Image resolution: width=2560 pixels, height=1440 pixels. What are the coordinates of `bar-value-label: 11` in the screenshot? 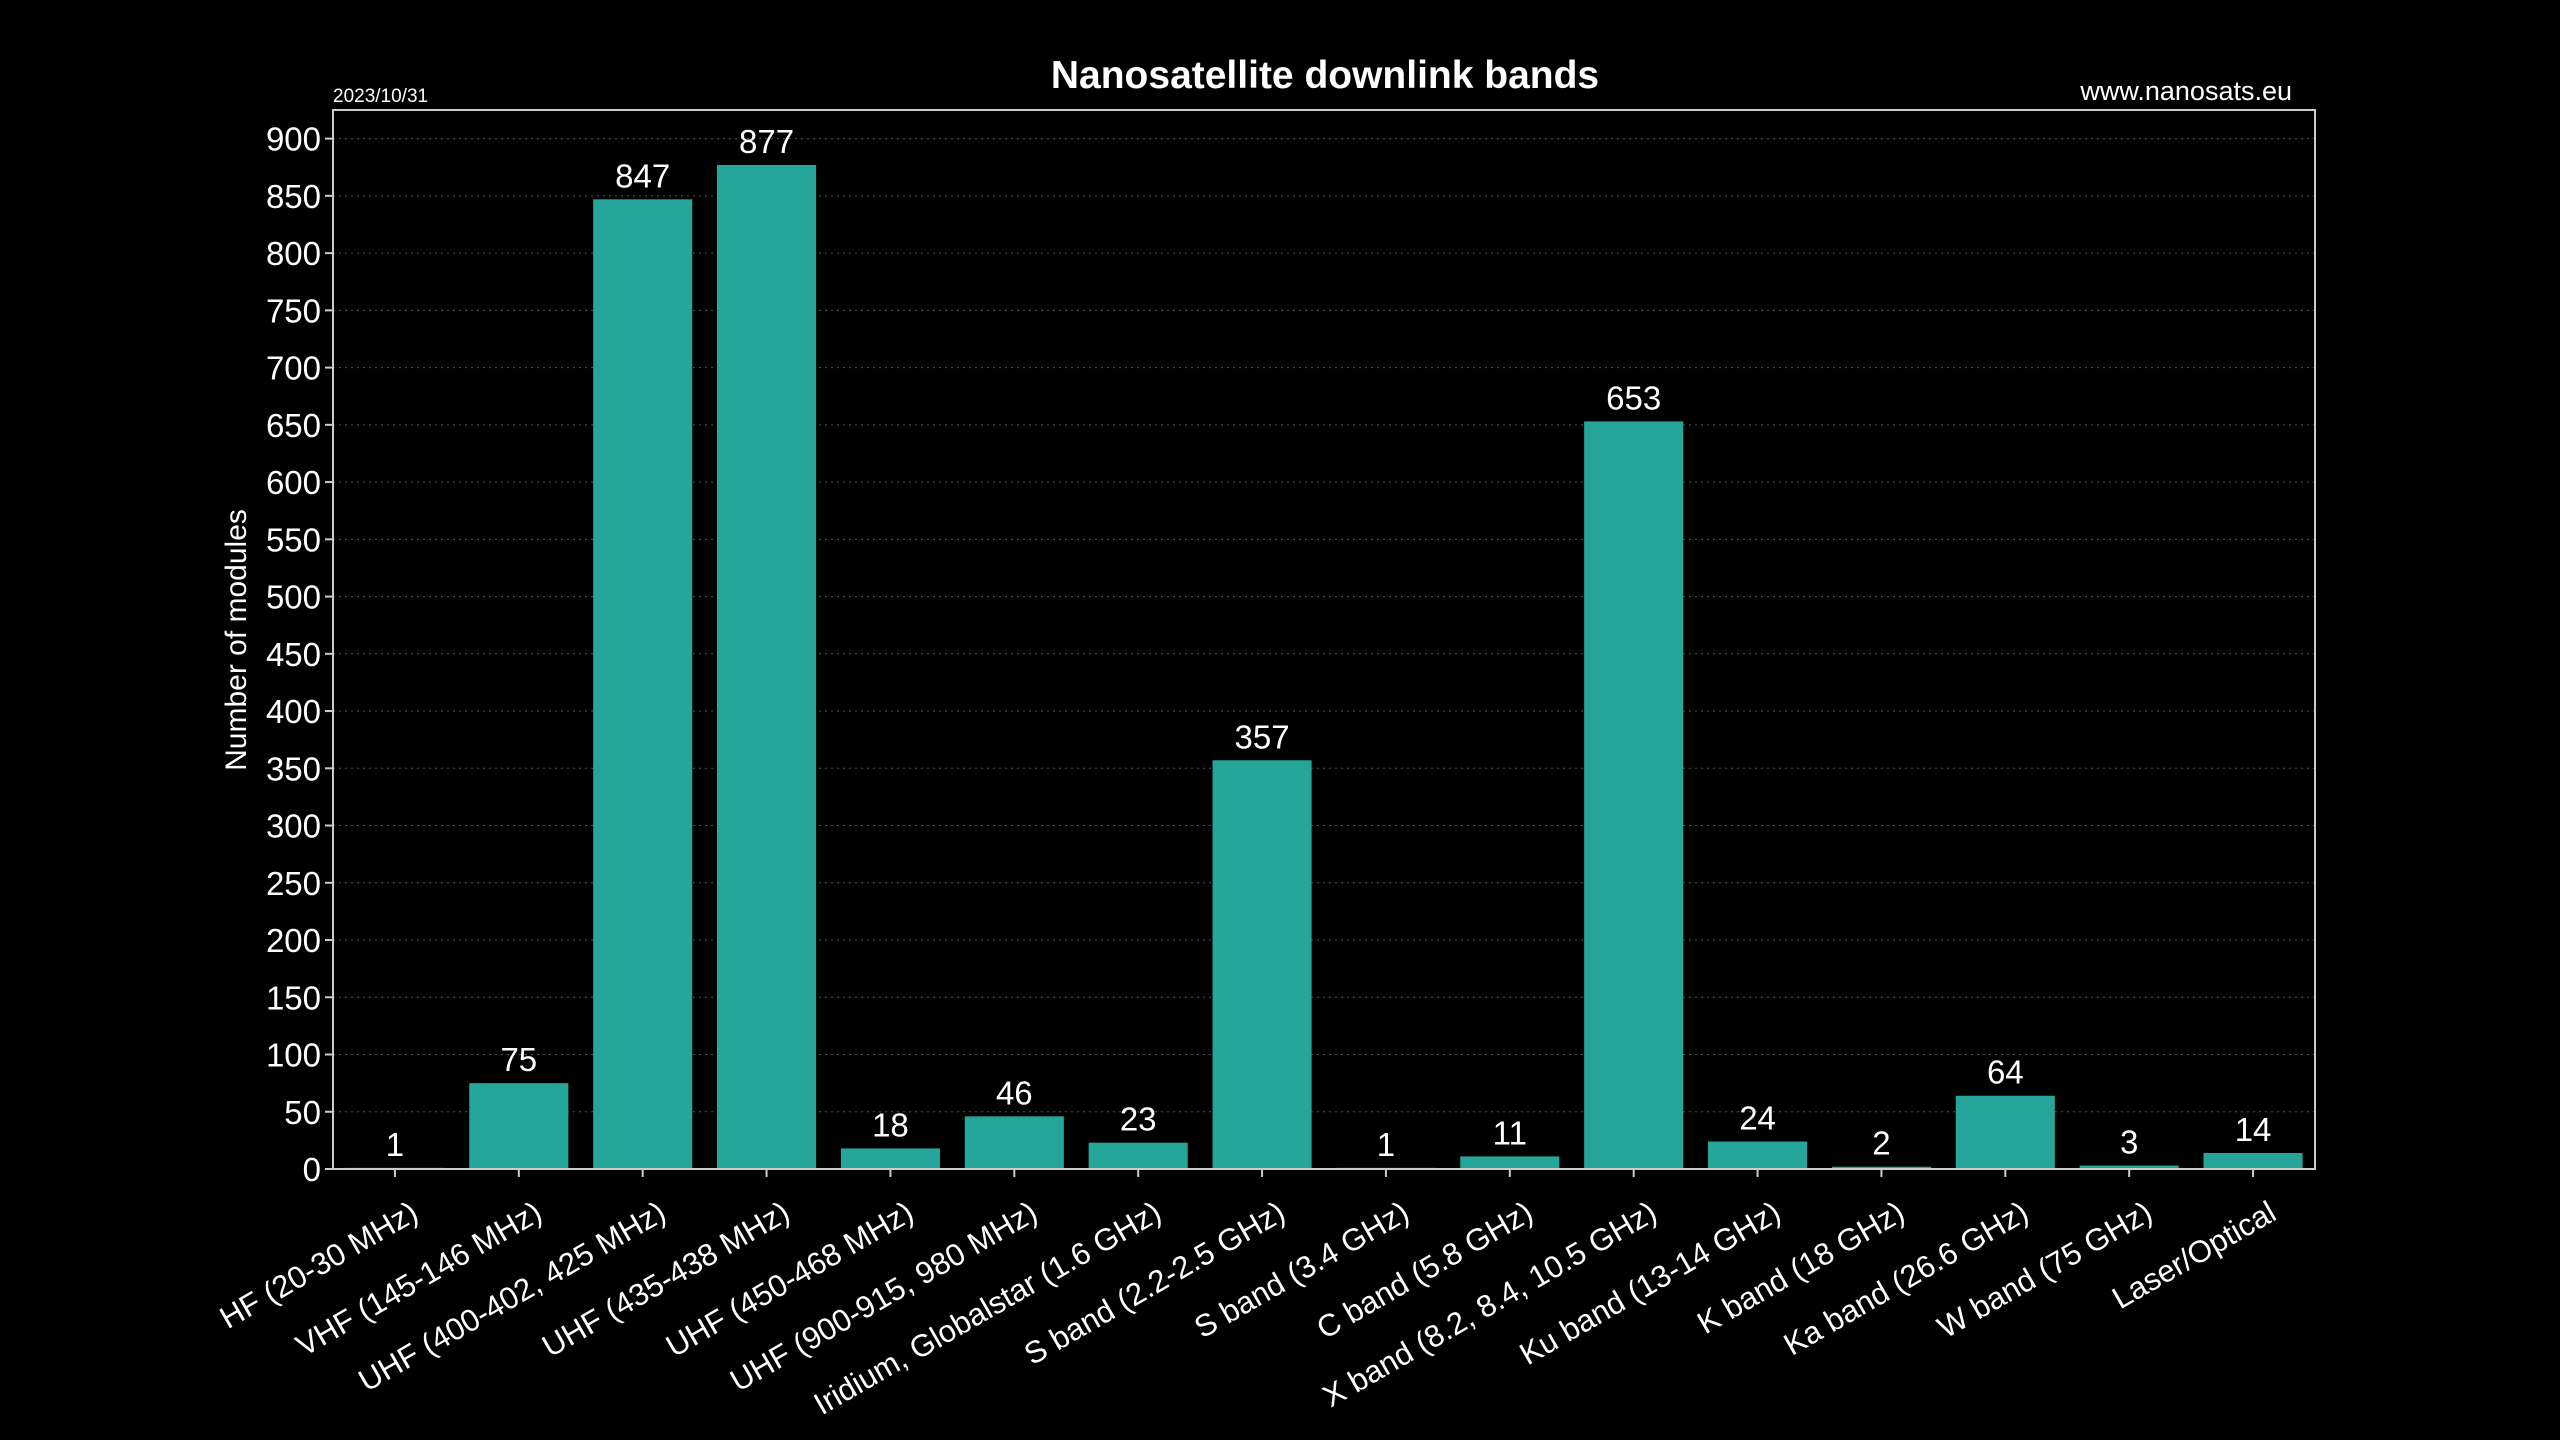 It's located at (1510, 1132).